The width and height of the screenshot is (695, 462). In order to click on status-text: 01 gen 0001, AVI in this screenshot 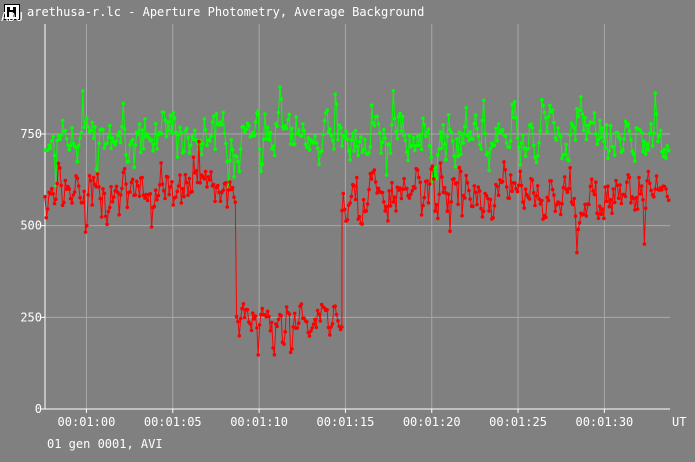, I will do `click(105, 444)`.